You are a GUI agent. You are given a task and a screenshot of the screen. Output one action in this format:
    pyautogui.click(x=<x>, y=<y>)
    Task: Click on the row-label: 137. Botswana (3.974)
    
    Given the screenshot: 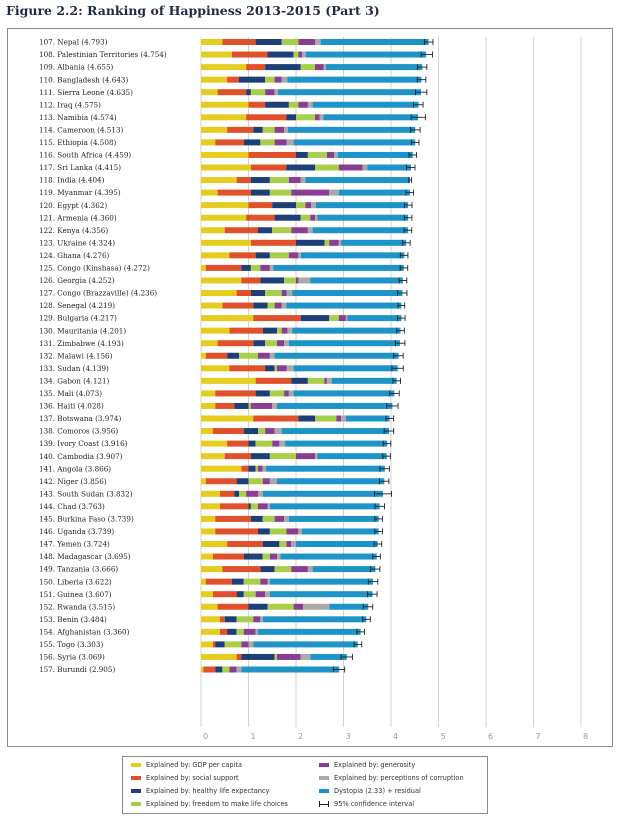 What is the action you would take?
    pyautogui.click(x=80, y=418)
    